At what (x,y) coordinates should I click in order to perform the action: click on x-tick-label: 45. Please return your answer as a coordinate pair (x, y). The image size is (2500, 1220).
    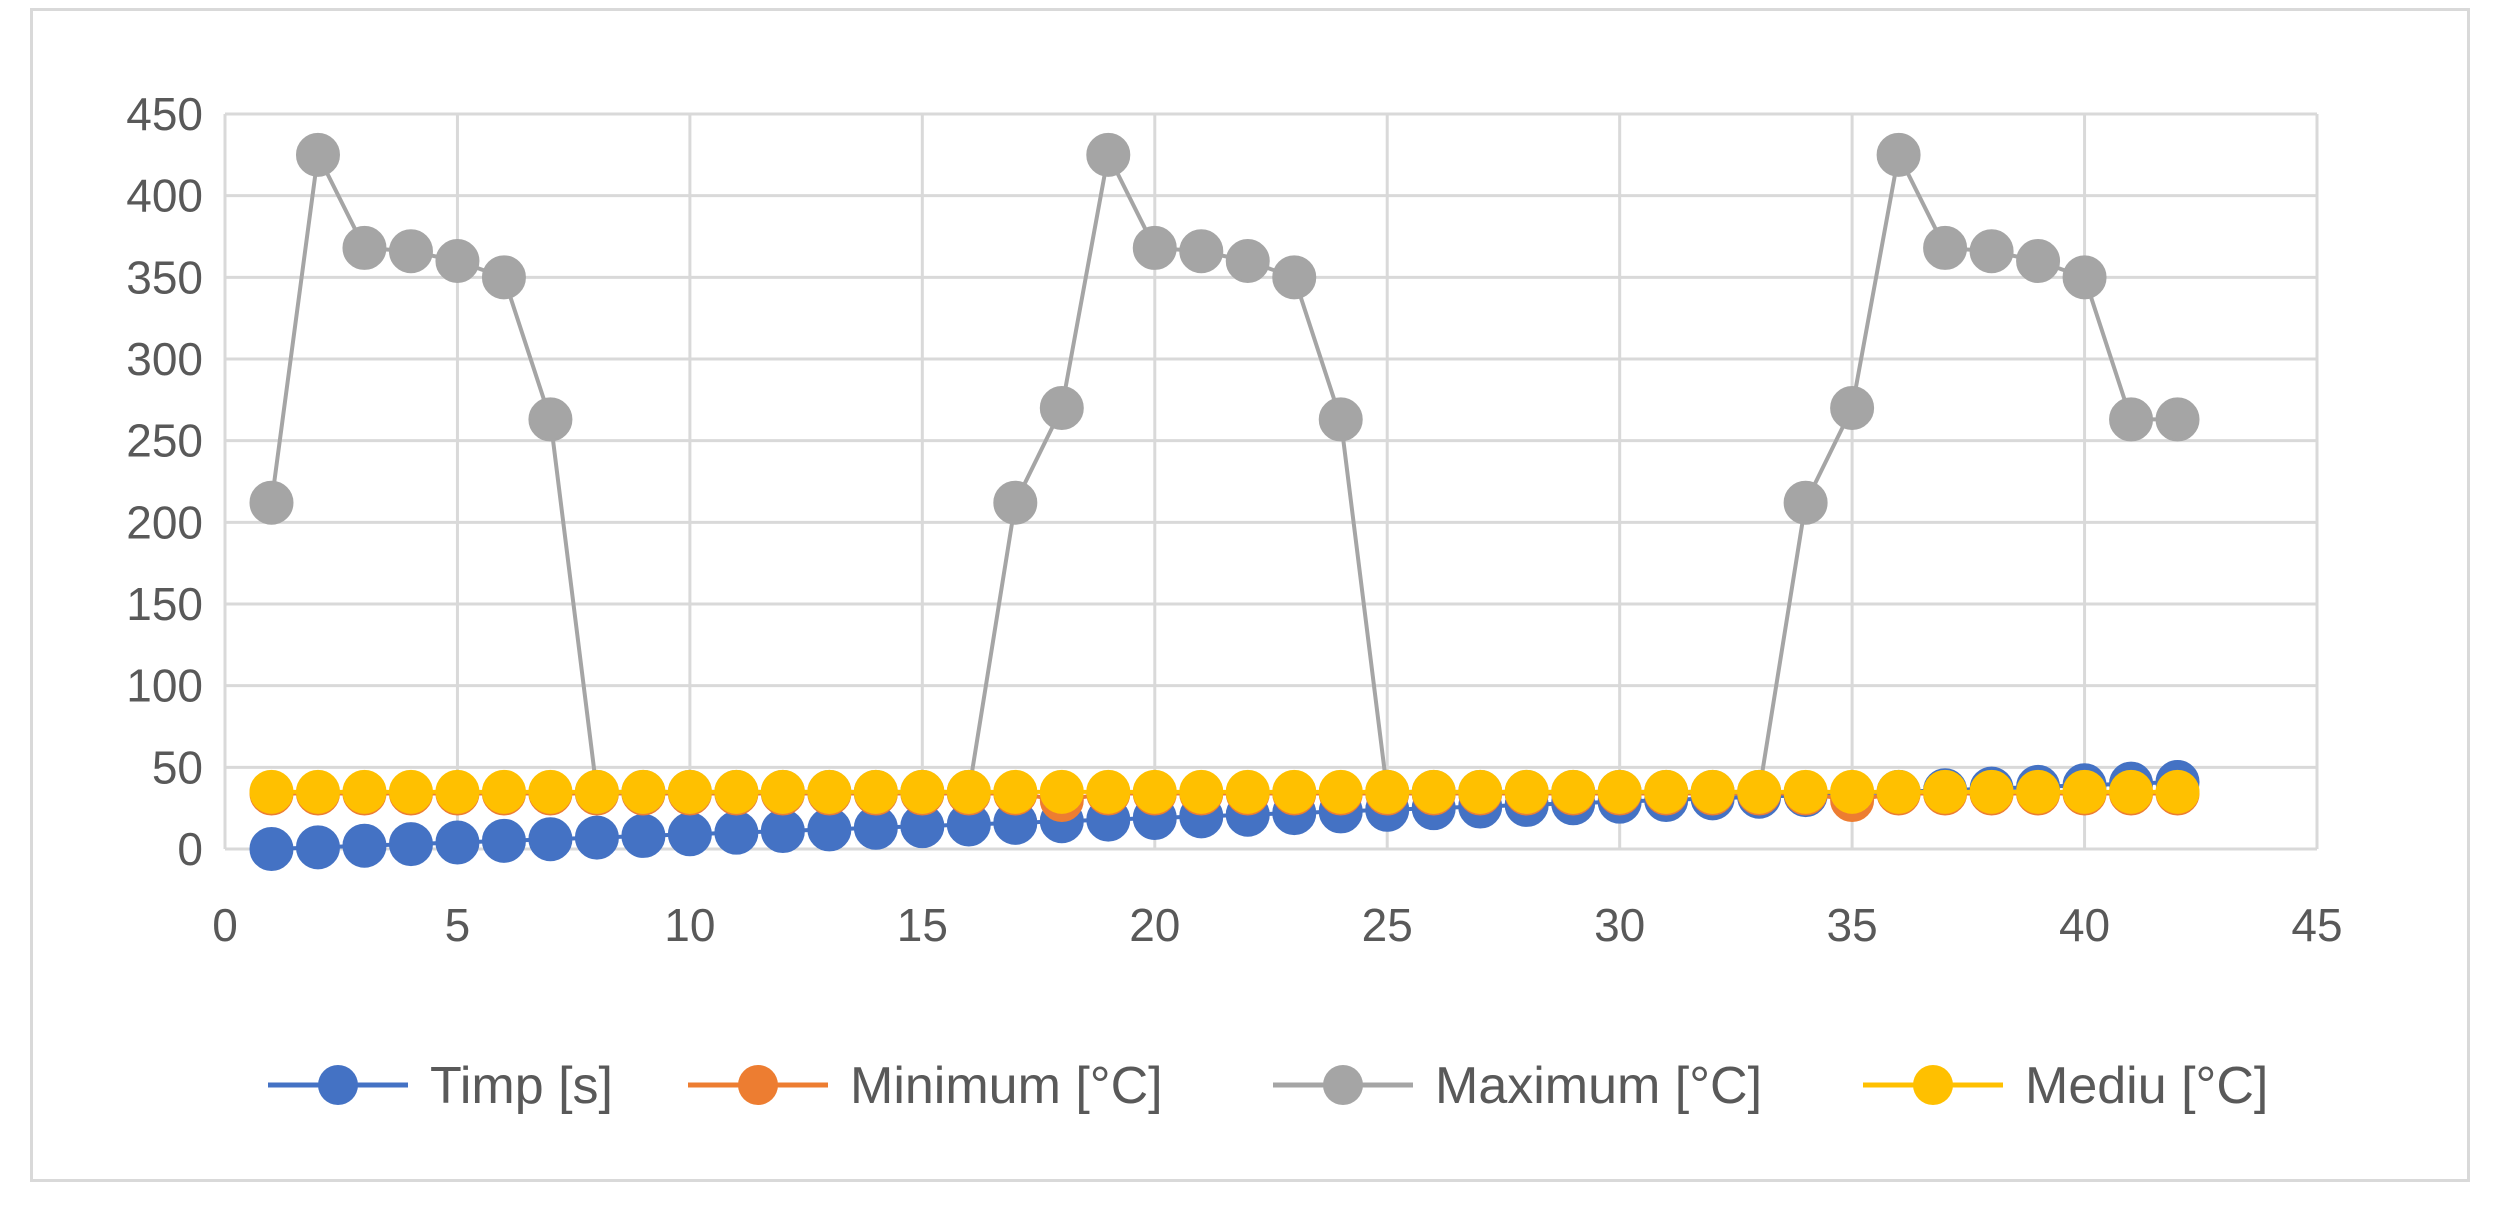
    Looking at the image, I should click on (2316, 925).